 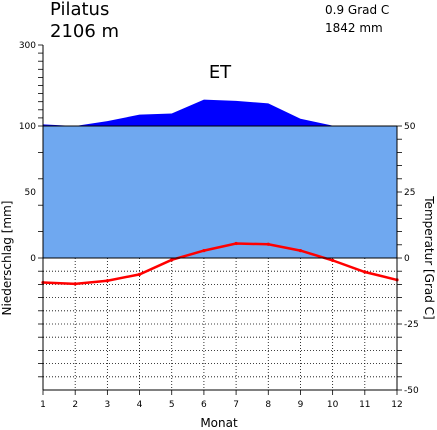 What do you see at coordinates (411, 391) in the screenshot?
I see `right-tick-label: -50` at bounding box center [411, 391].